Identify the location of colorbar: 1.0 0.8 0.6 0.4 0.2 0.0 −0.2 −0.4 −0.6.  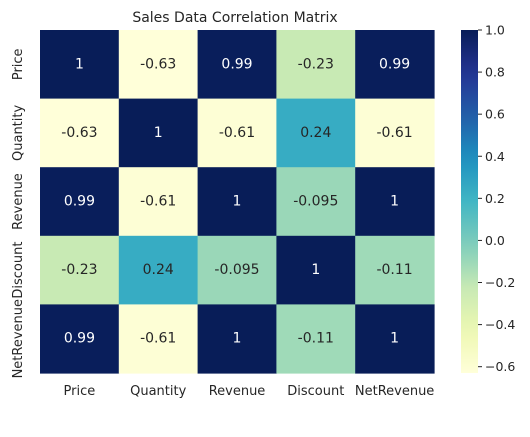
(488, 198).